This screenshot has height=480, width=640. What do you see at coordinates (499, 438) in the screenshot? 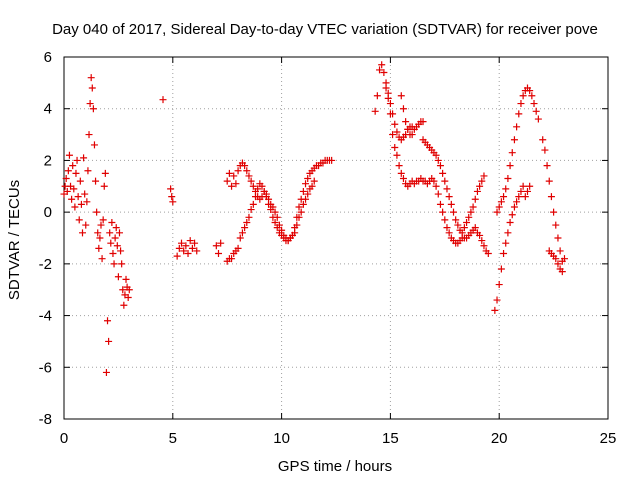
I see `x-tick-label: 20` at bounding box center [499, 438].